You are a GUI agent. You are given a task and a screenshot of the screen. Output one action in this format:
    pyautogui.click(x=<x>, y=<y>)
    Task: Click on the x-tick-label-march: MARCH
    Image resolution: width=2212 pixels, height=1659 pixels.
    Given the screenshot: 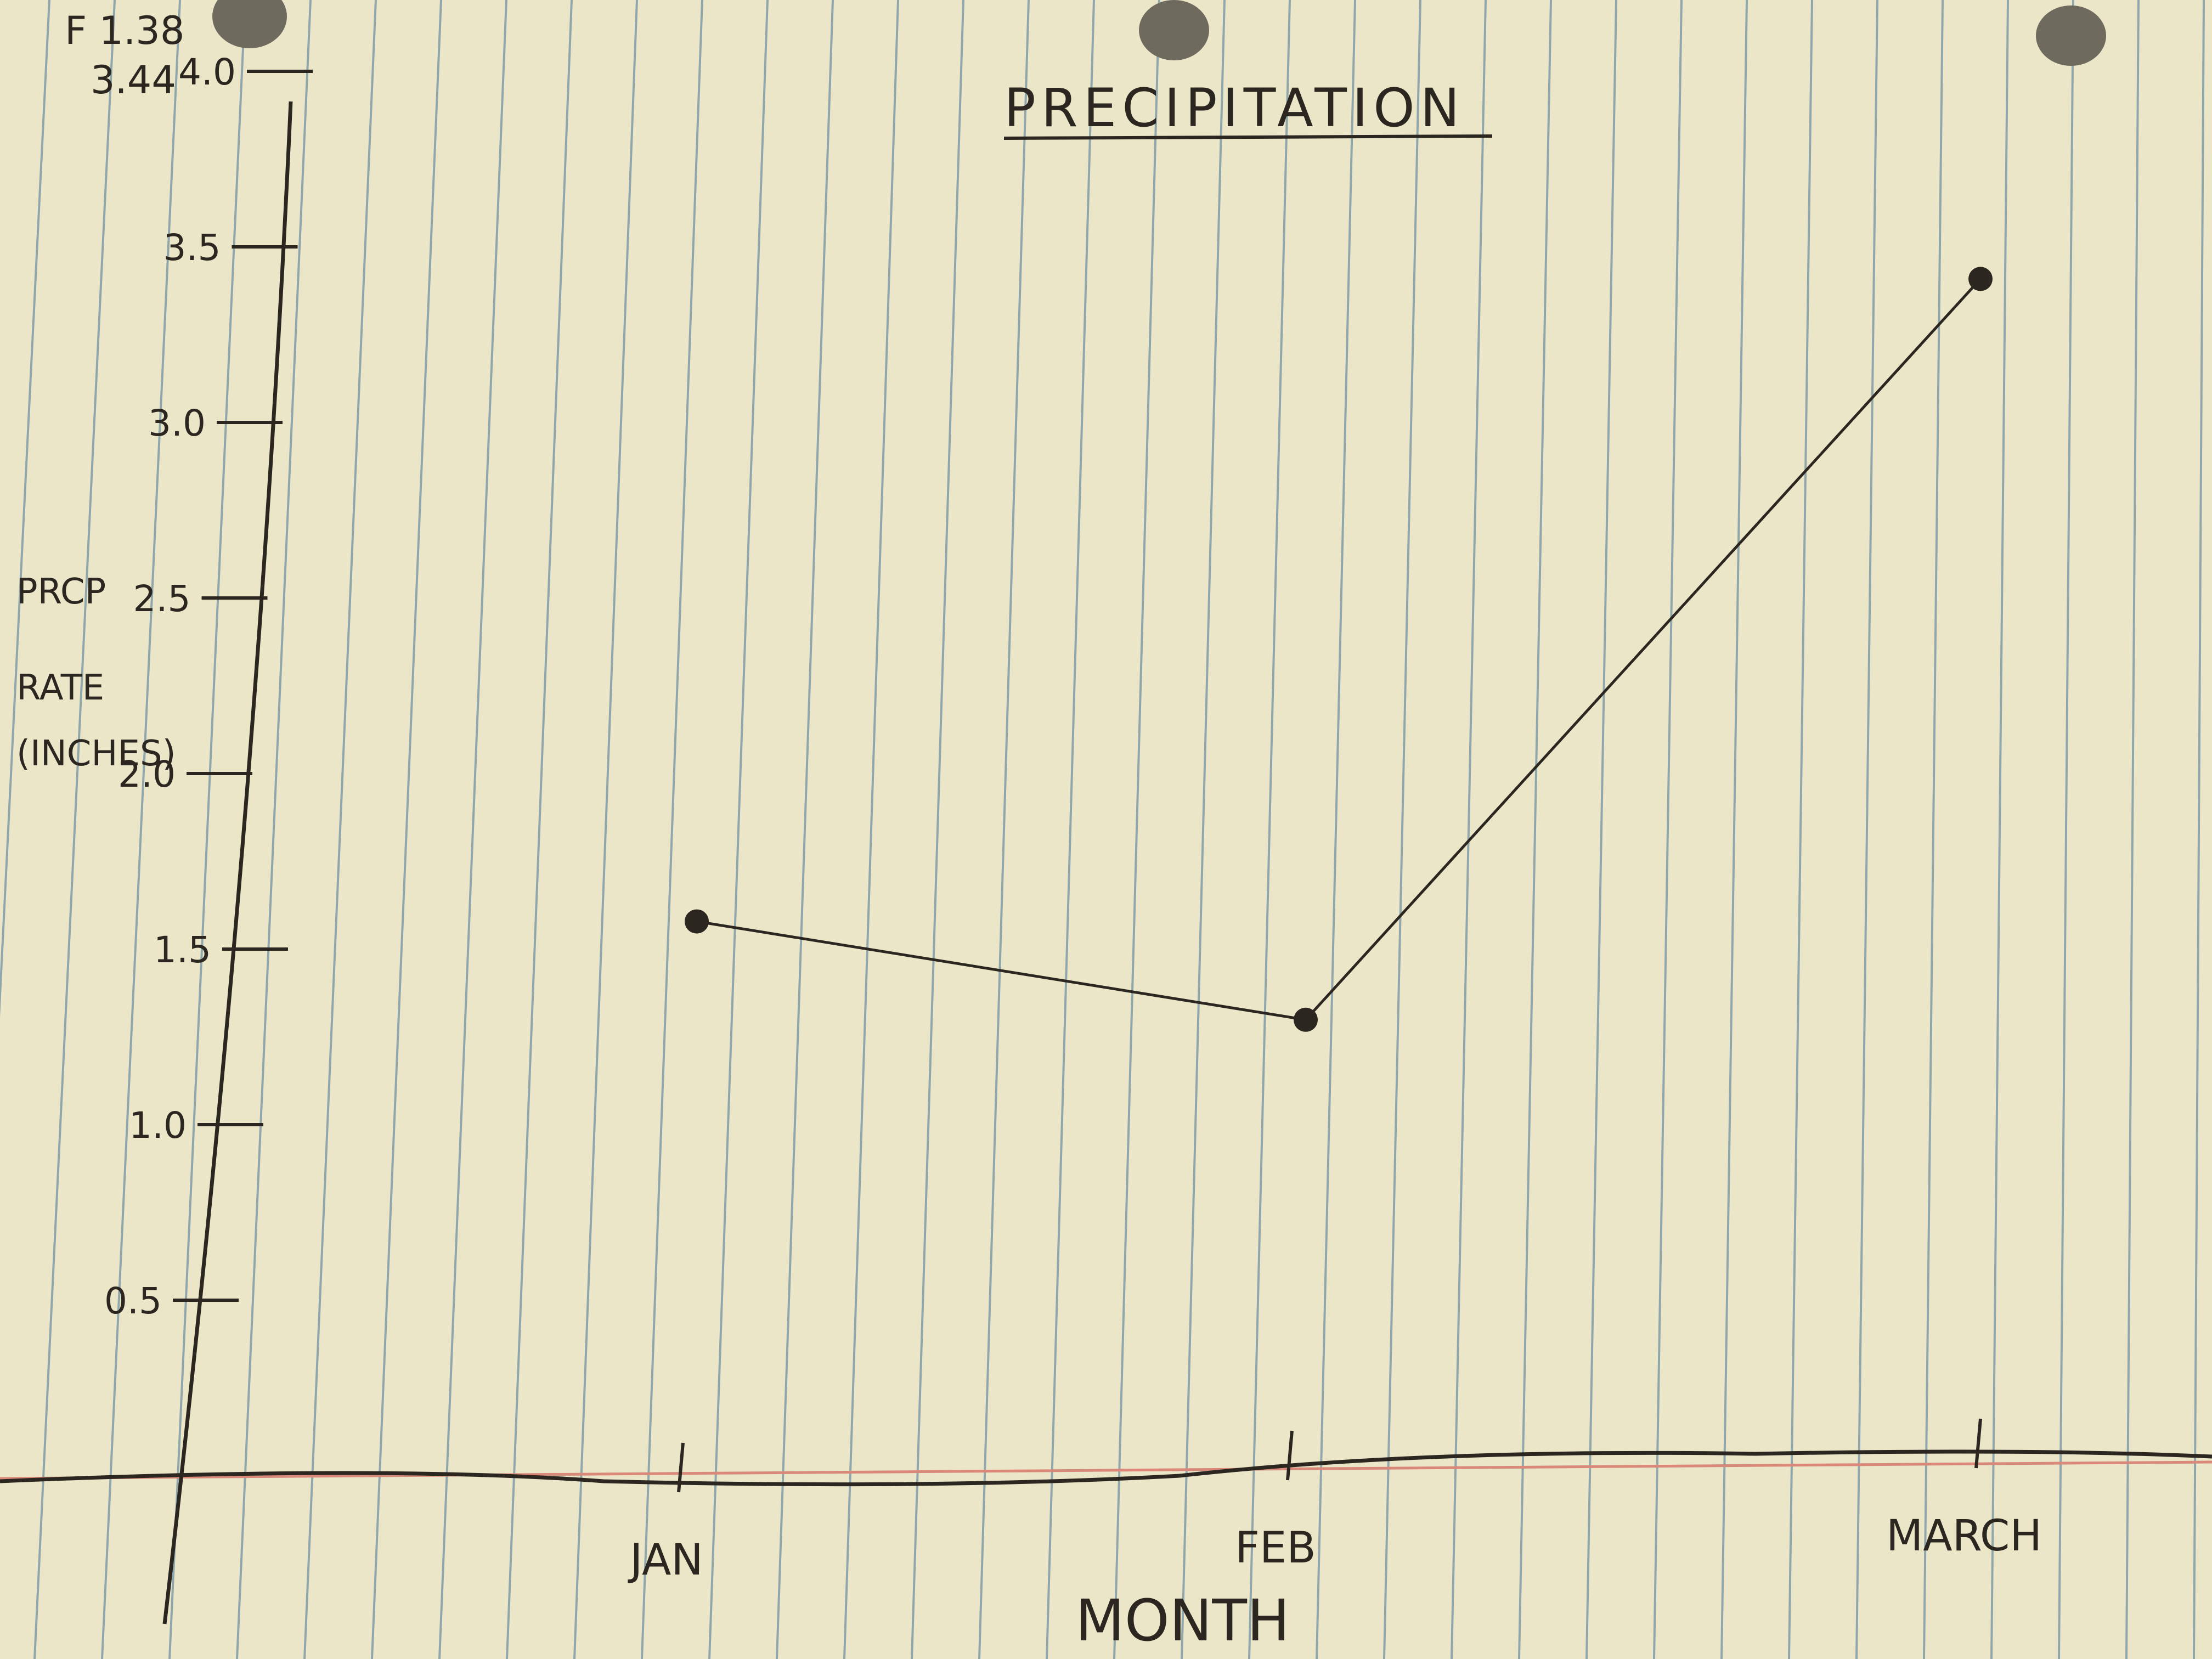 What is the action you would take?
    pyautogui.click(x=1964, y=1536)
    